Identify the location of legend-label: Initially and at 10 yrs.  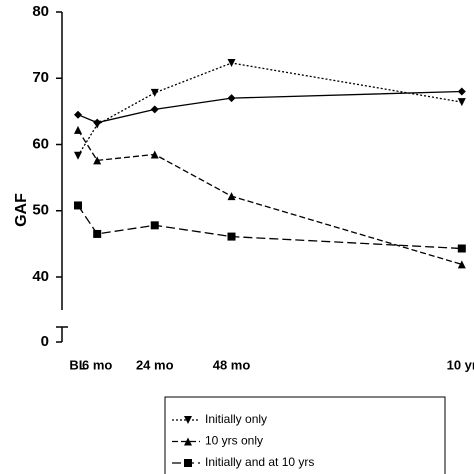
(259, 462).